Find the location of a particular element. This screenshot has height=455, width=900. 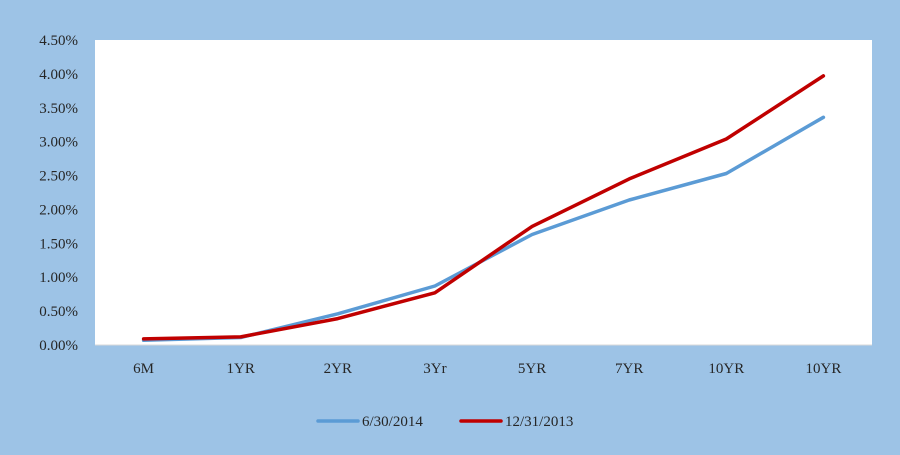

x-axis-ticks: 6M 1YR 2YR 3Yr 5YR 7YR 10YR 10YR is located at coordinates (487, 369).